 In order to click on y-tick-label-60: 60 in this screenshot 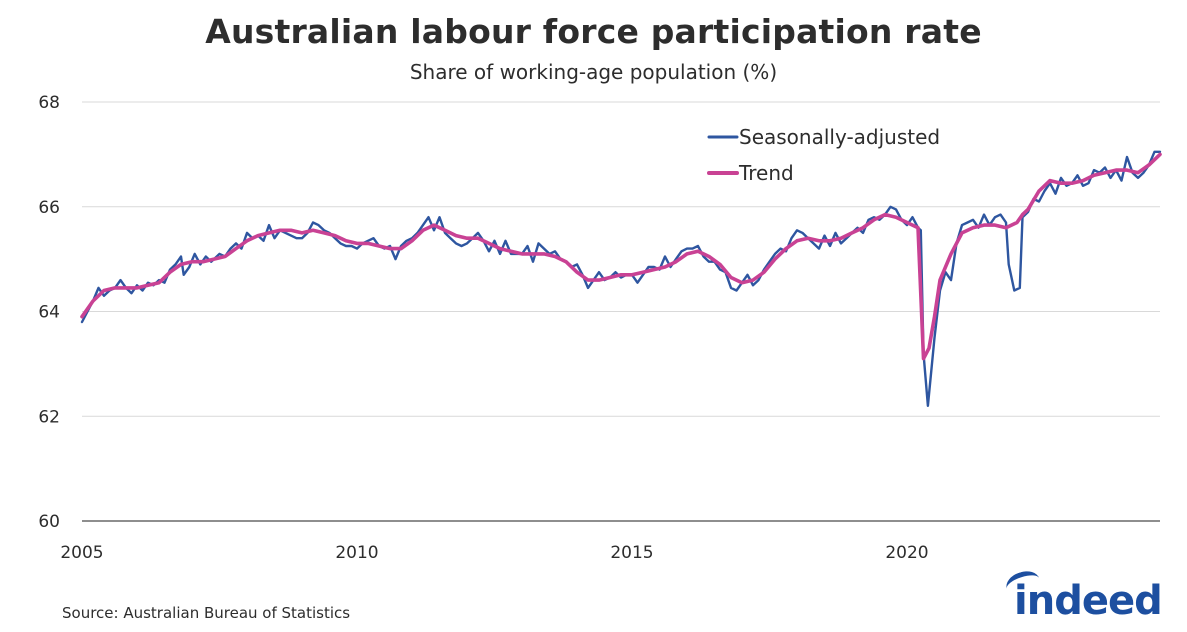, I will do `click(49, 522)`.